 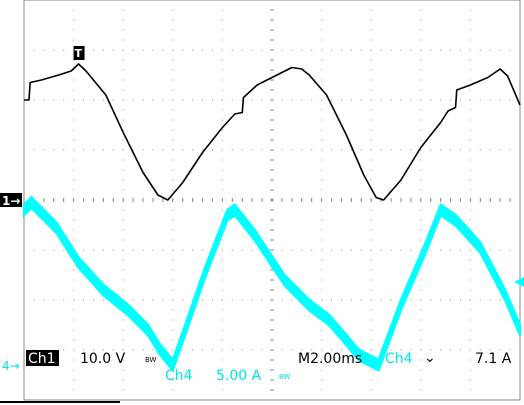 What do you see at coordinates (430, 358) in the screenshot?
I see `trigger-slope-icon: ⌄` at bounding box center [430, 358].